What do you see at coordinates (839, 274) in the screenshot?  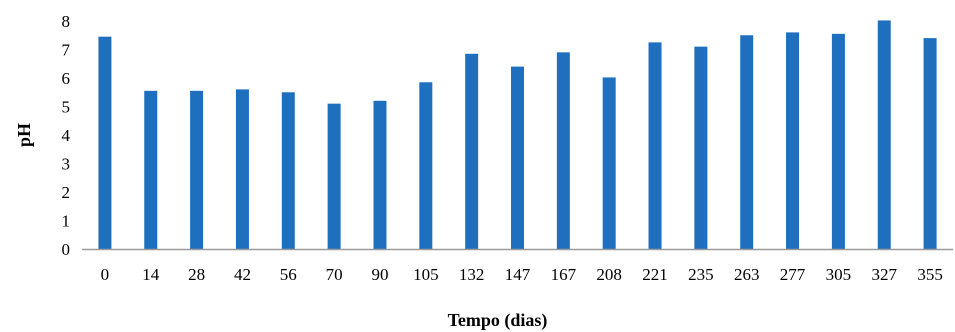 I see `x-tick-label: 305` at bounding box center [839, 274].